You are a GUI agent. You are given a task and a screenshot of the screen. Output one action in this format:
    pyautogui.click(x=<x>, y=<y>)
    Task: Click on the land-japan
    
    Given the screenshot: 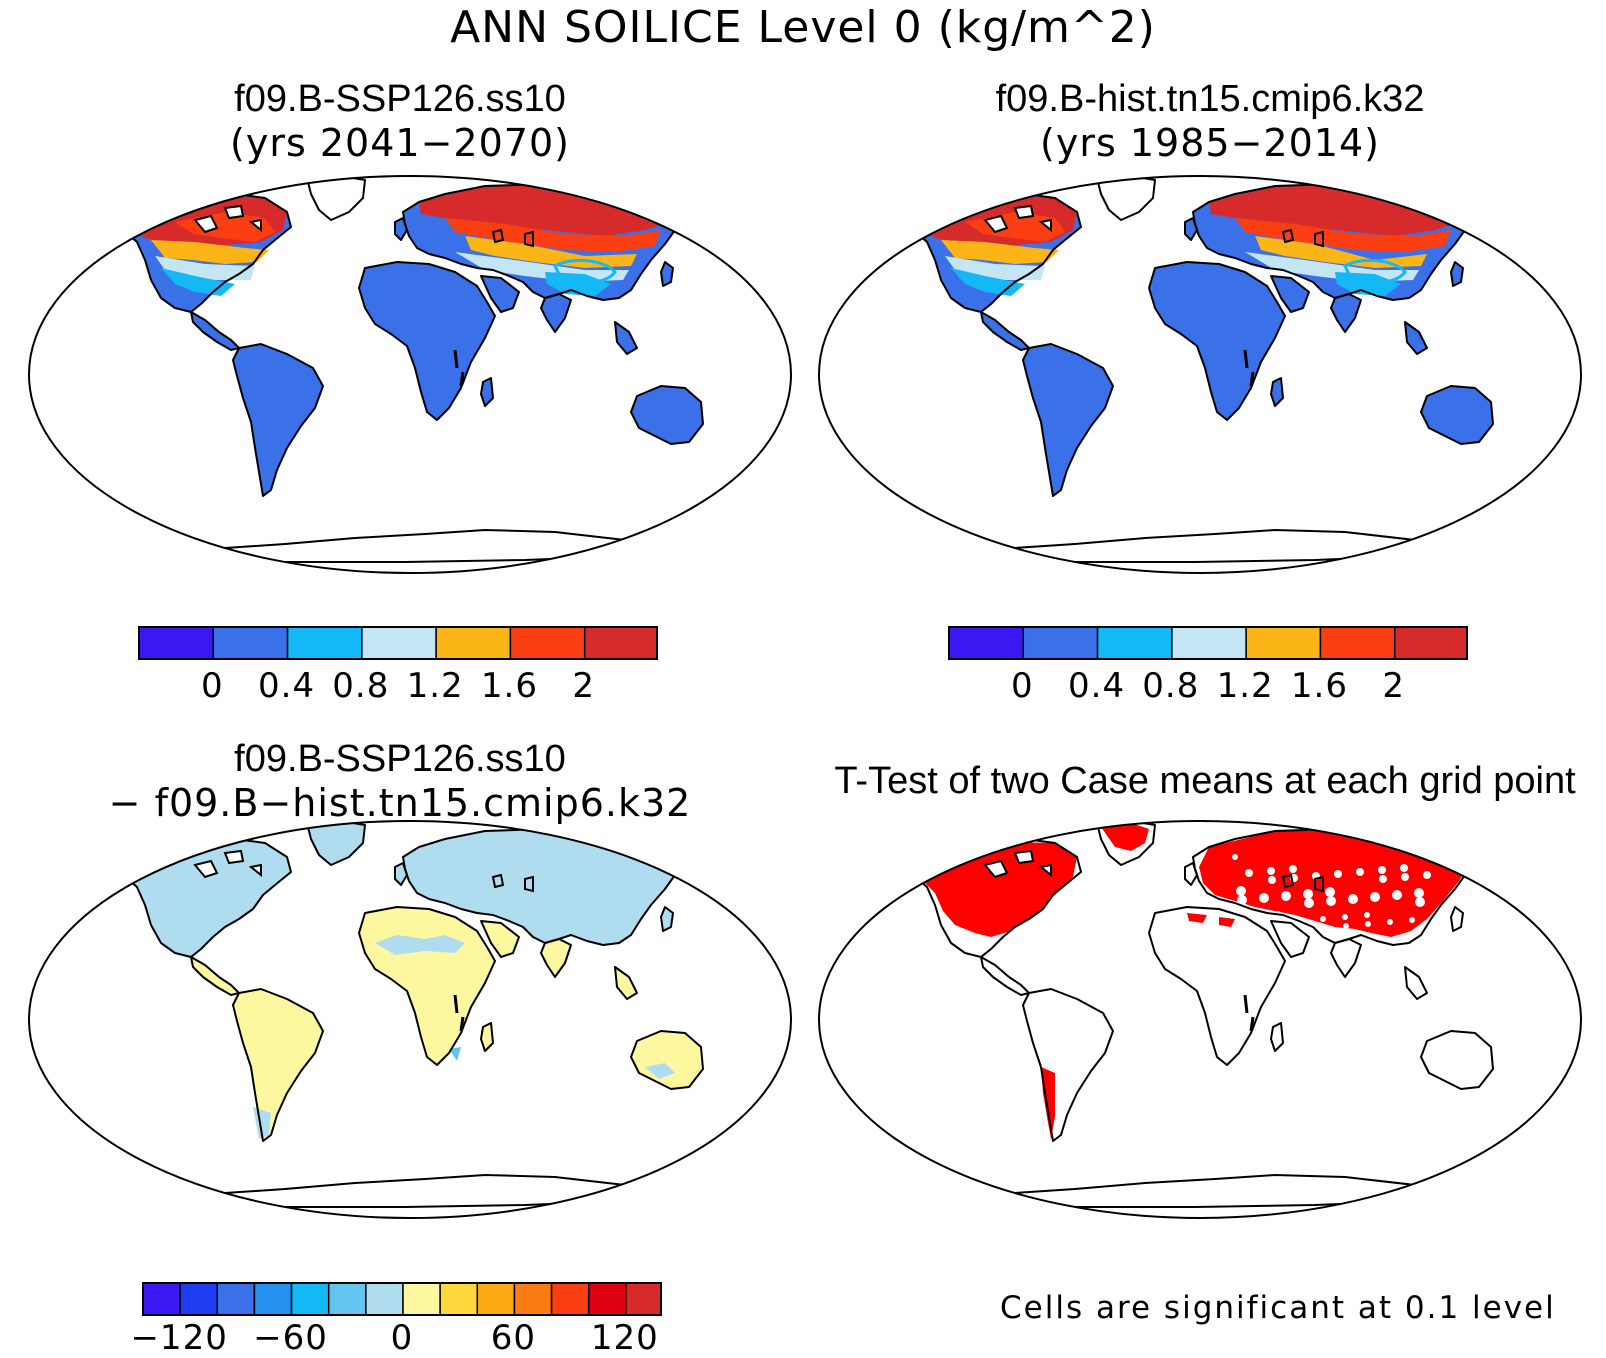 What is the action you would take?
    pyautogui.click(x=667, y=274)
    